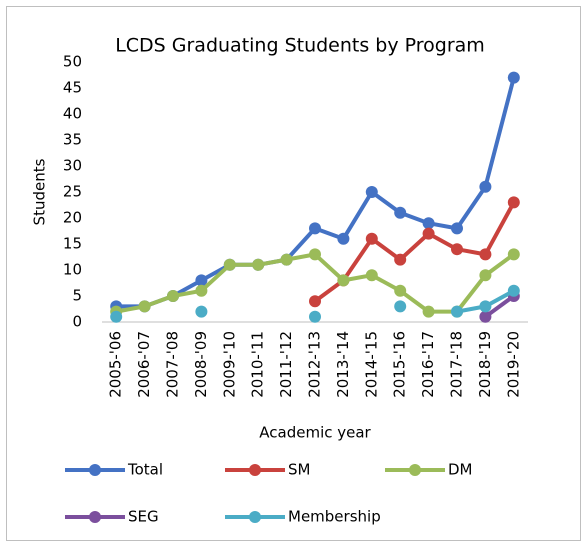 This screenshot has height=551, width=587. Describe the element at coordinates (72, 244) in the screenshot. I see `y-tick-label: 15` at that location.